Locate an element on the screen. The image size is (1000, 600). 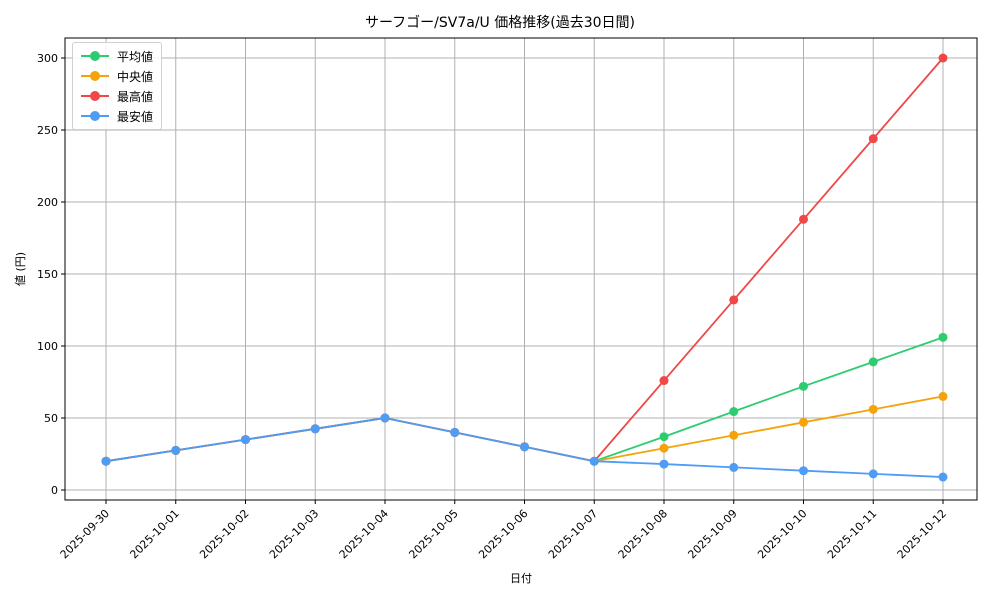
legend-label: 平均値 is located at coordinates (135, 57).